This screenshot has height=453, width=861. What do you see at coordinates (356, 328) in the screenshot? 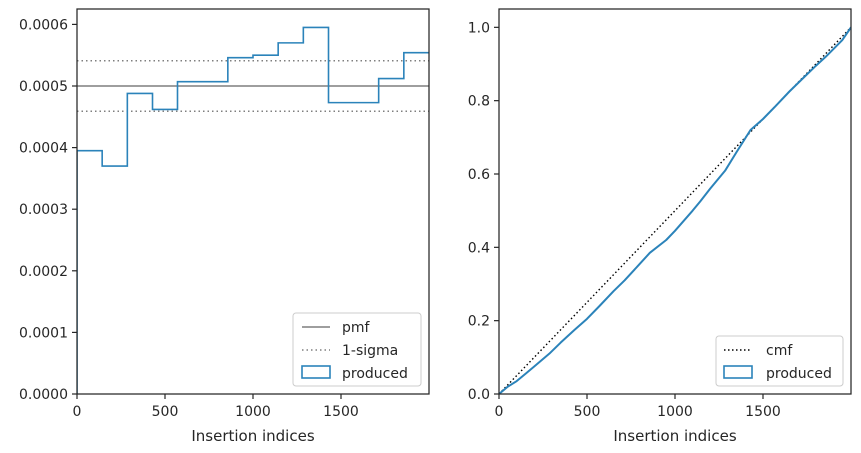
I see `legend-pmf-label: pmf` at bounding box center [356, 328].